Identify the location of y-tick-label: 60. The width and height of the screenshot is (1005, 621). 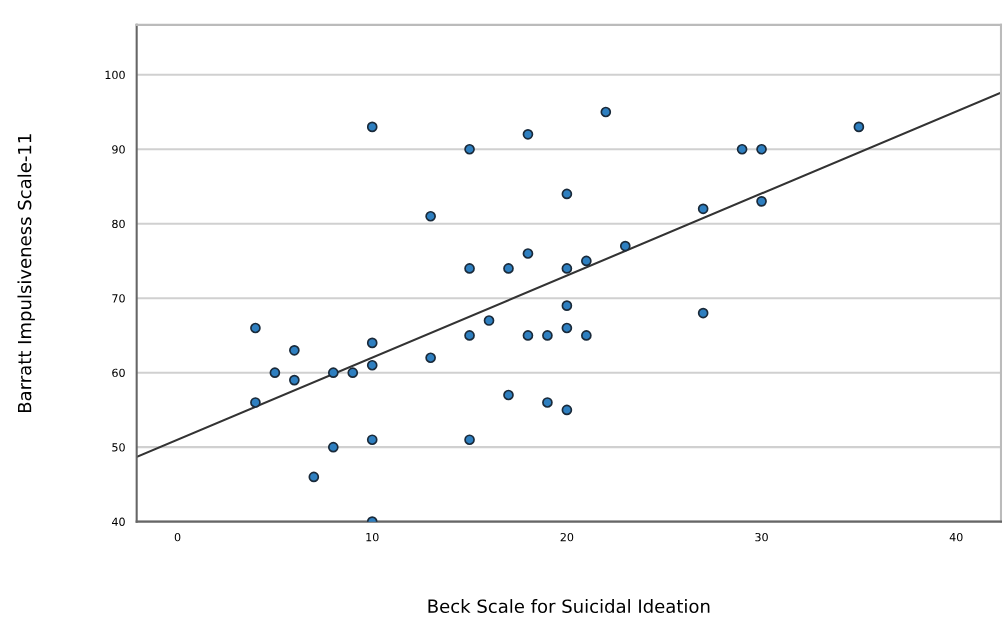
(118, 373).